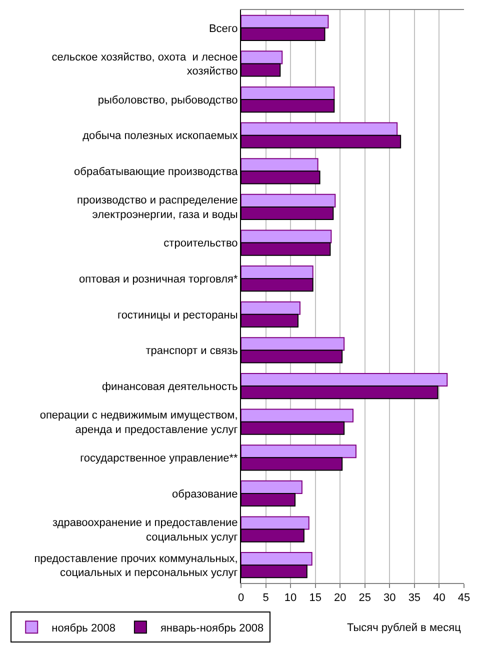 This screenshot has width=488, height=653. I want to click on x-tick-label: 10, so click(290, 598).